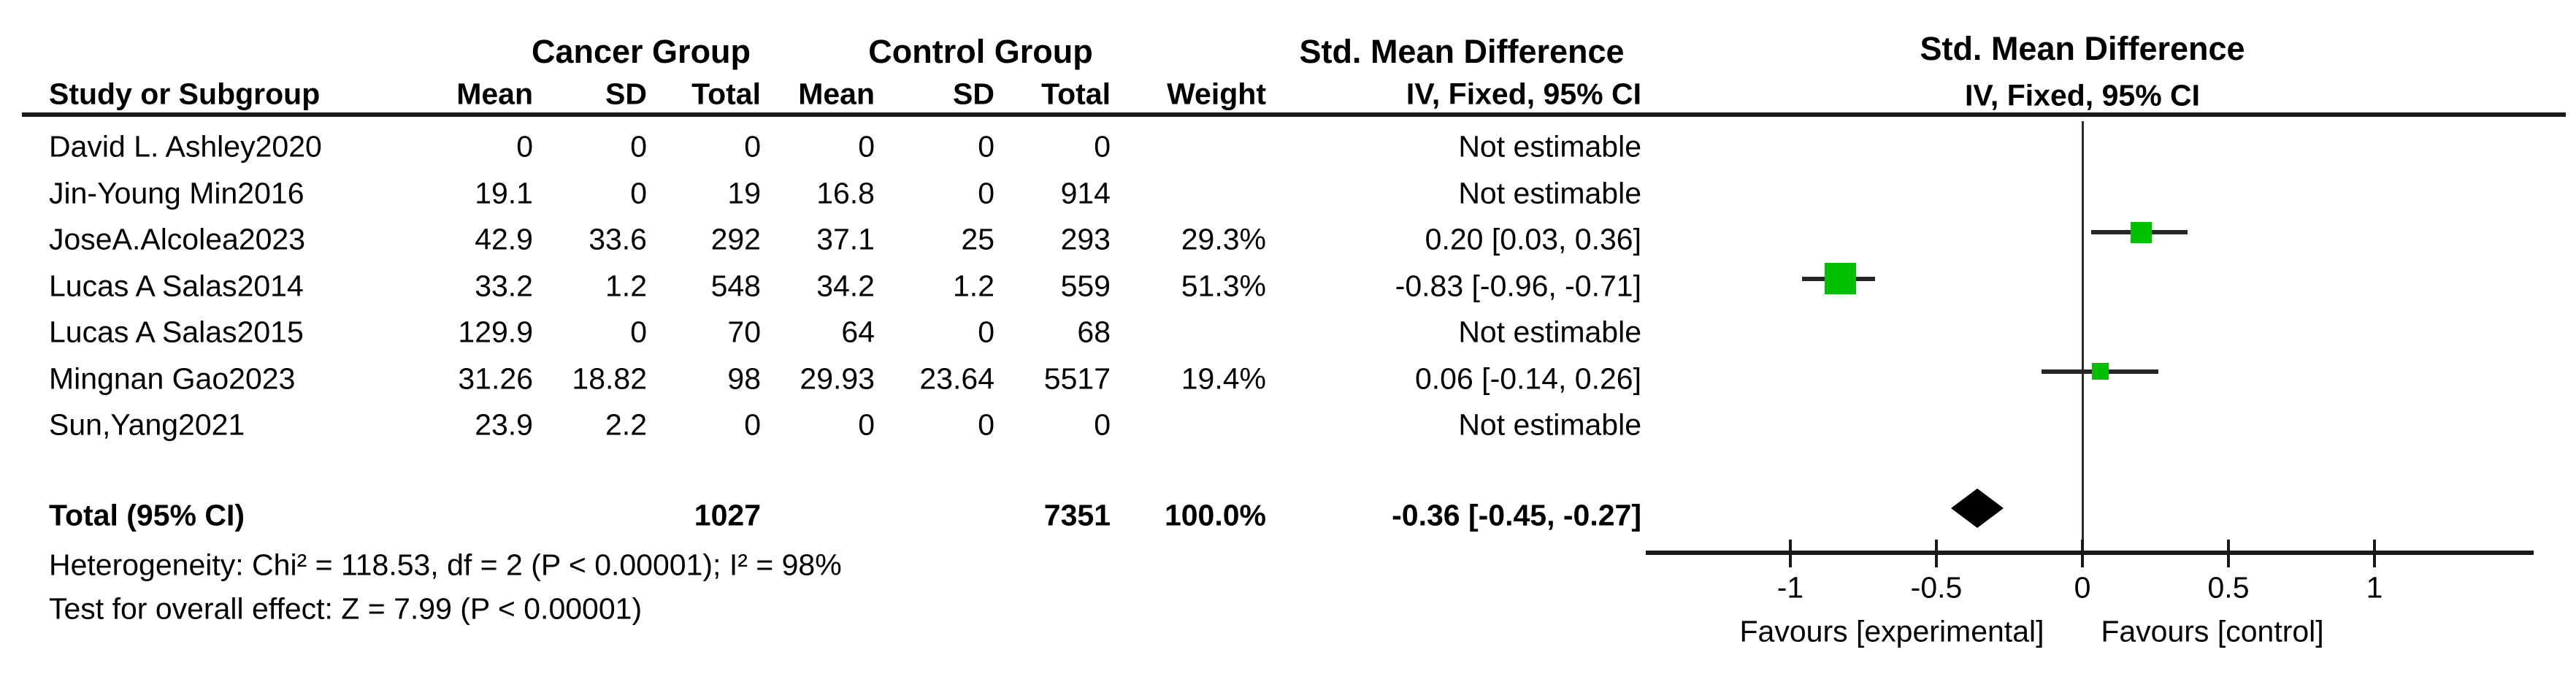  What do you see at coordinates (726, 94) in the screenshot?
I see `col-header-total-cancer: Total` at bounding box center [726, 94].